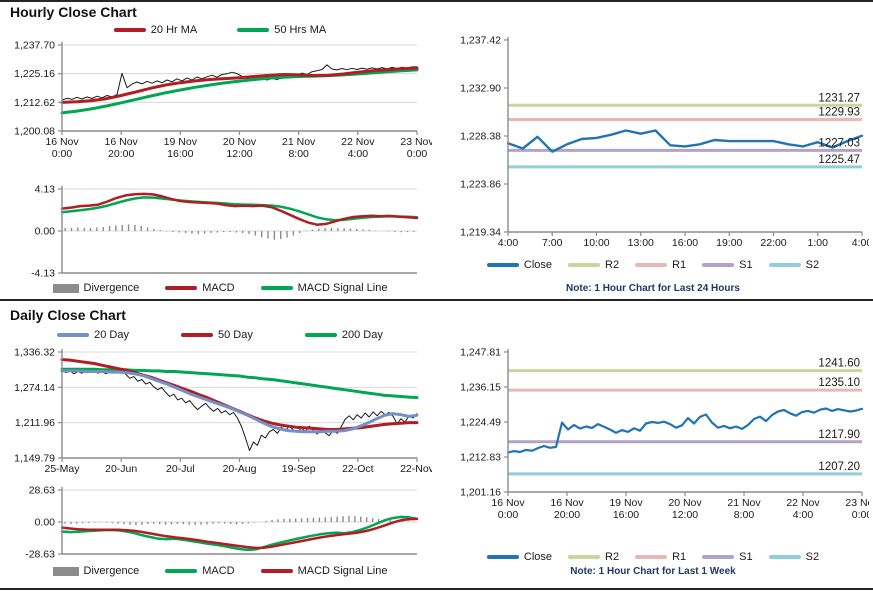 The width and height of the screenshot is (873, 601). What do you see at coordinates (480, 89) in the screenshot?
I see `svg-text: 1,232.90` at bounding box center [480, 89].